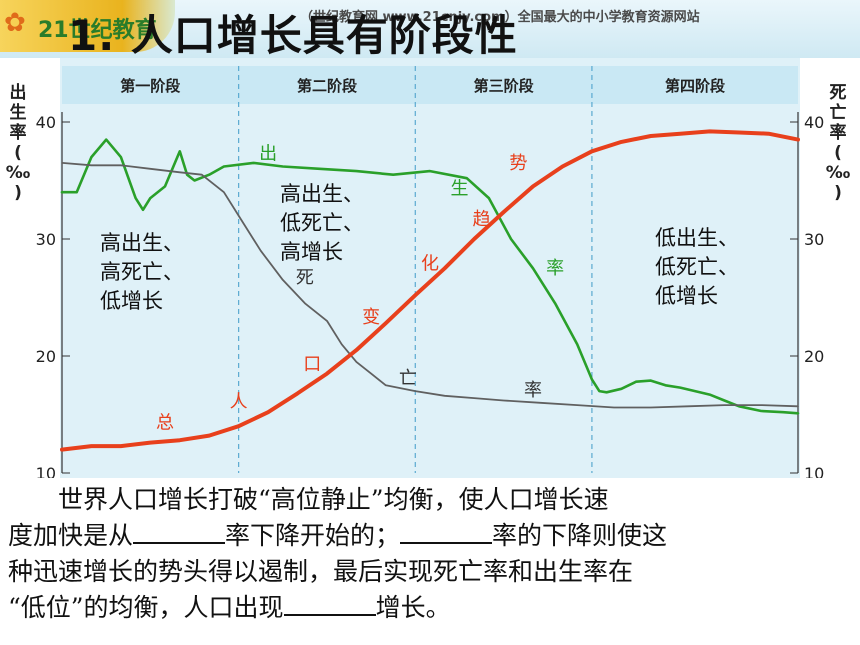  I want to click on left-tick-label: 20, so click(46, 356).